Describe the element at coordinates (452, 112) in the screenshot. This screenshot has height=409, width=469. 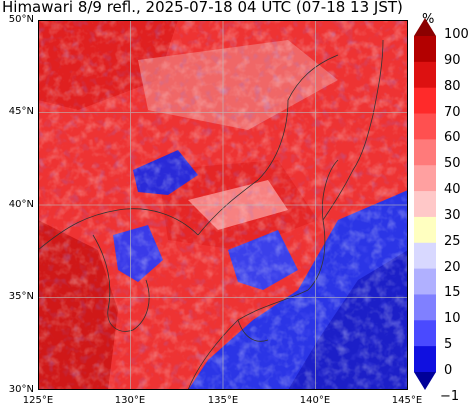
I see `colorbar-tick-label: 70` at that location.